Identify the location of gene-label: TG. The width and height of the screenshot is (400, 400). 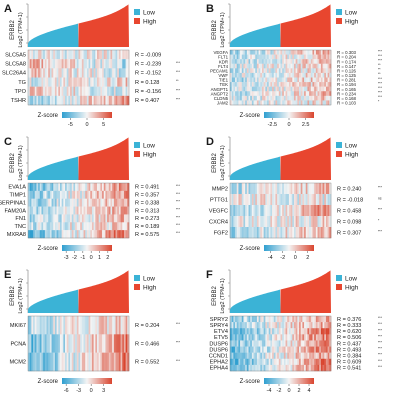
(22, 83).